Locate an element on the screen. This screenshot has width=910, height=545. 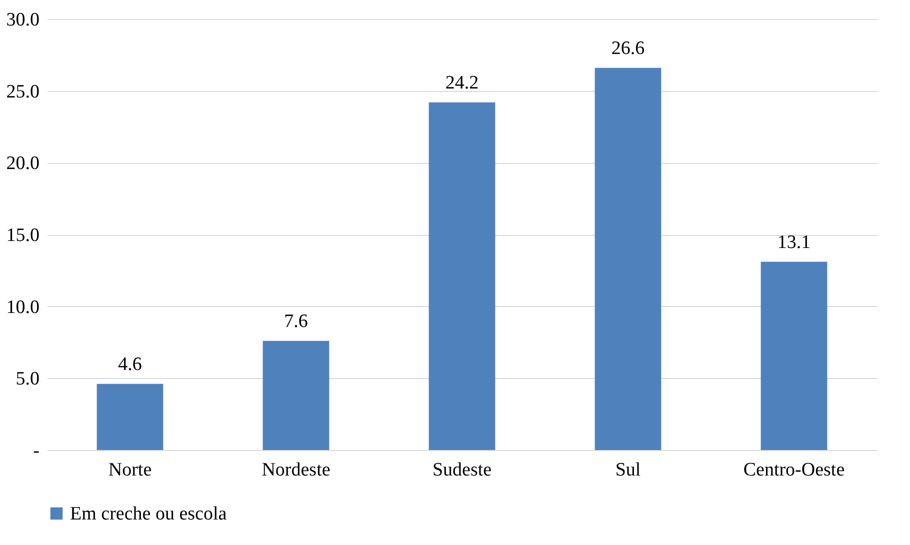
y-tick-label: 30.0 is located at coordinates (23, 20).